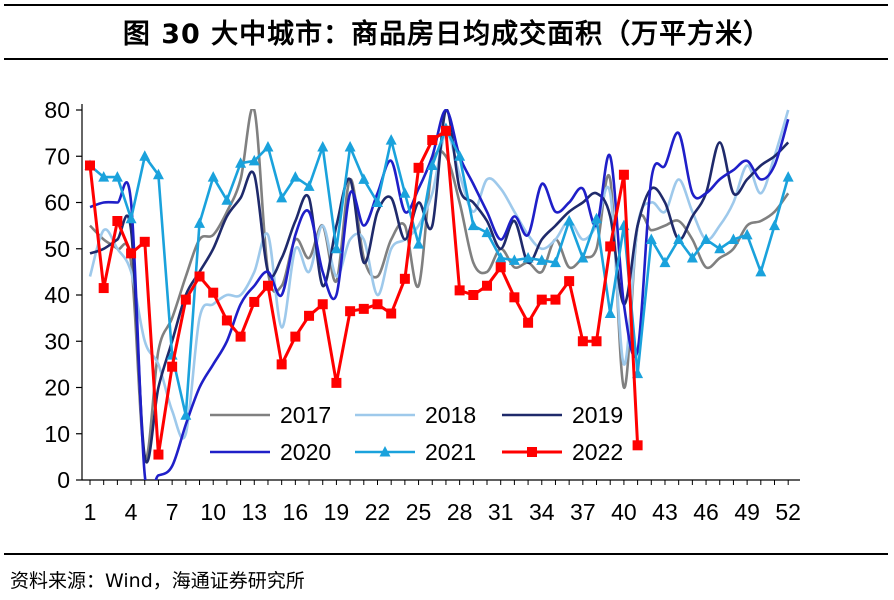  Describe the element at coordinates (450, 452) in the screenshot. I see `legend-label: 2021` at that location.